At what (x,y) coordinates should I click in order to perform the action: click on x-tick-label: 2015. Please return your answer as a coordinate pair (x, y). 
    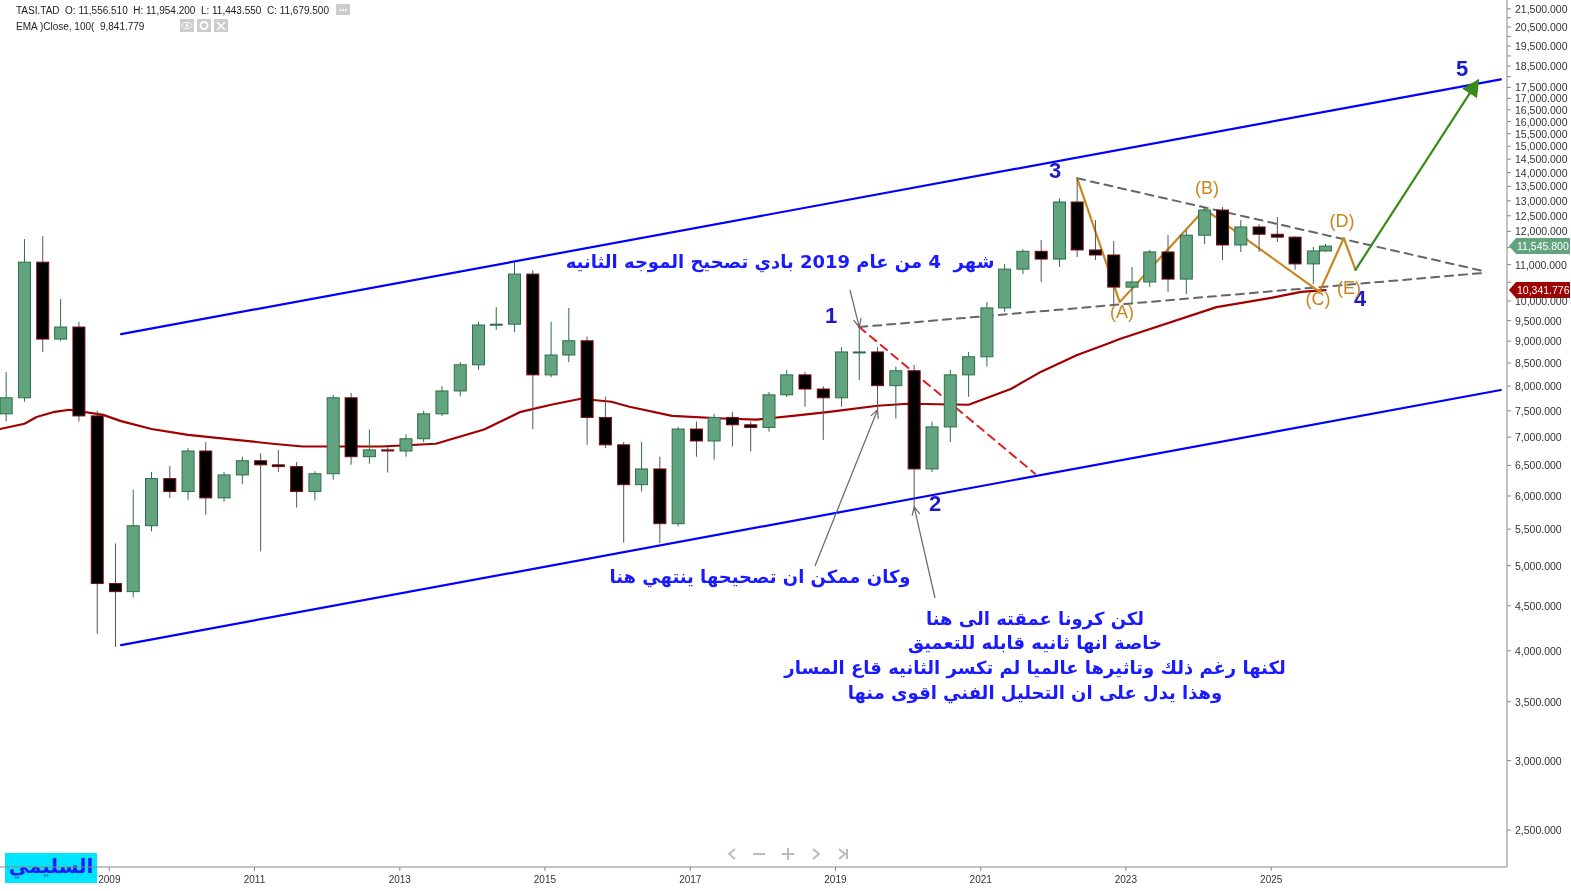
    Looking at the image, I should click on (545, 879).